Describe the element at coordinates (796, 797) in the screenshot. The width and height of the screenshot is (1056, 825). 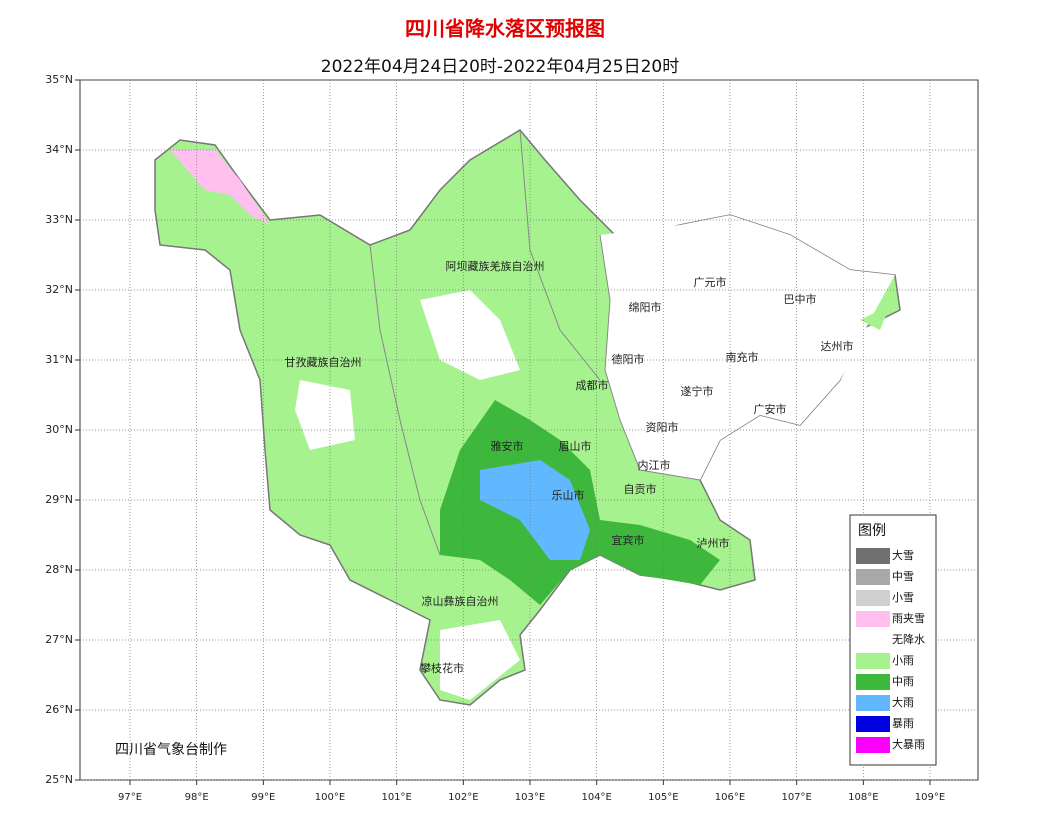
I see `x-tick-label: 107°E` at that location.